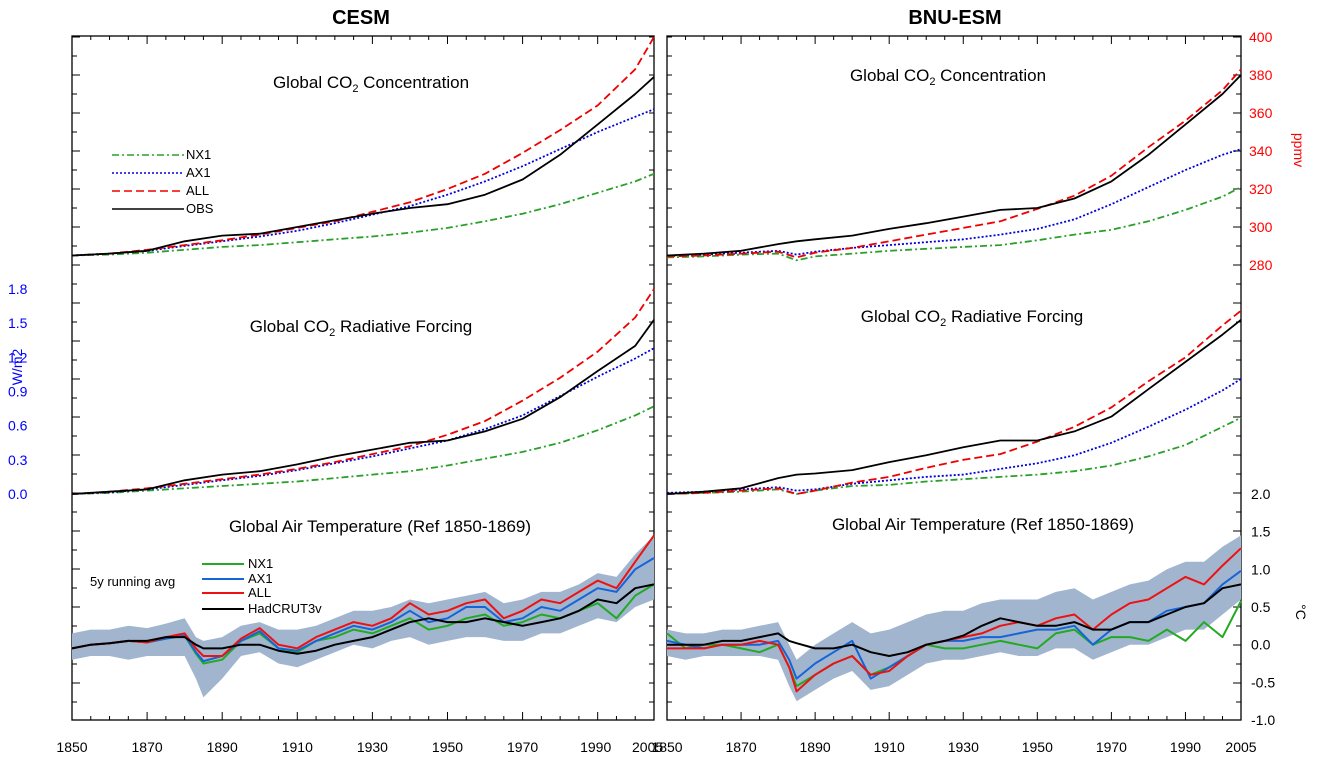 Image resolution: width=1328 pixels, height=764 pixels. What do you see at coordinates (1261, 607) in the screenshot?
I see `temp-tick-label: 0.5` at bounding box center [1261, 607].